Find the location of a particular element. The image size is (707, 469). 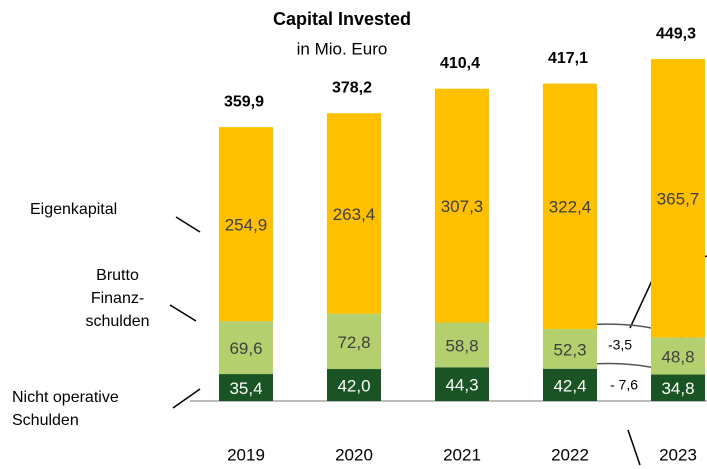

x-tick-label: 2023 is located at coordinates (678, 454).